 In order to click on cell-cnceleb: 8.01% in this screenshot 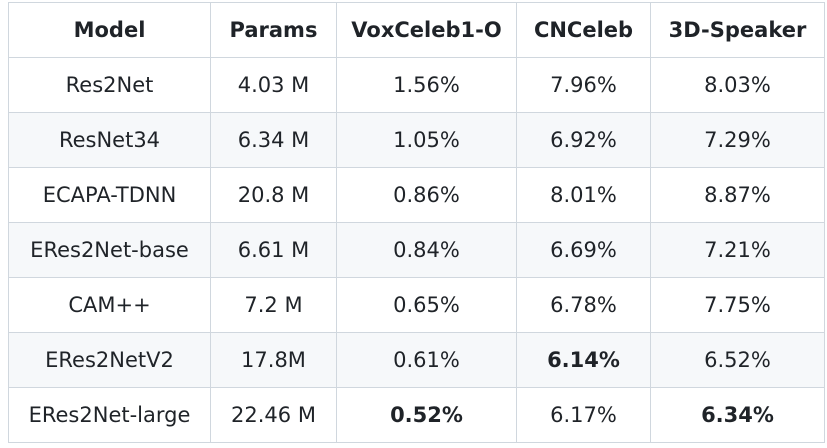, I will do `click(583, 195)`.